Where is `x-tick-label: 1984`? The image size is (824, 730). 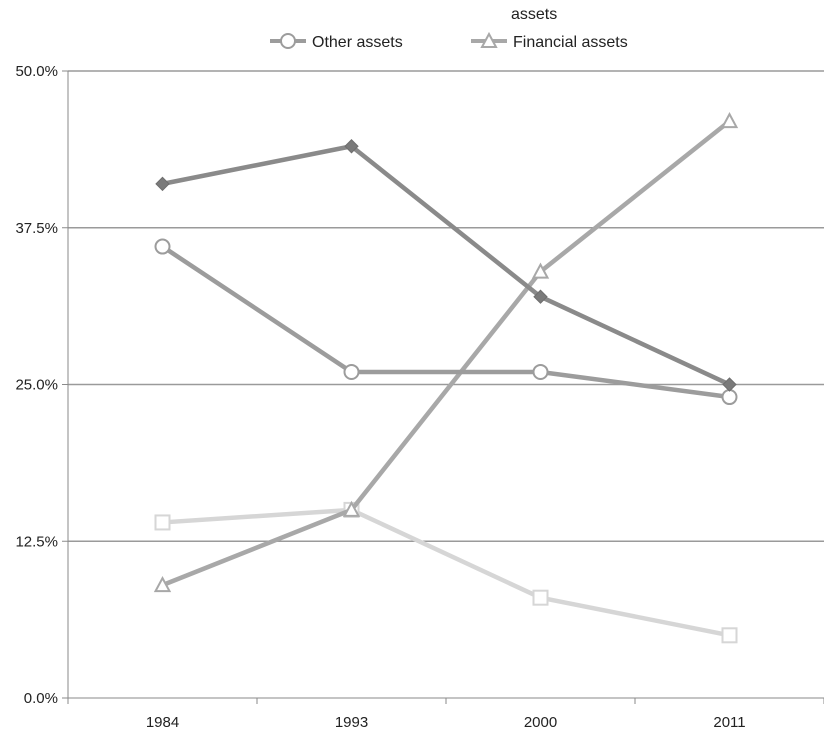 x-tick-label: 1984 is located at coordinates (162, 722).